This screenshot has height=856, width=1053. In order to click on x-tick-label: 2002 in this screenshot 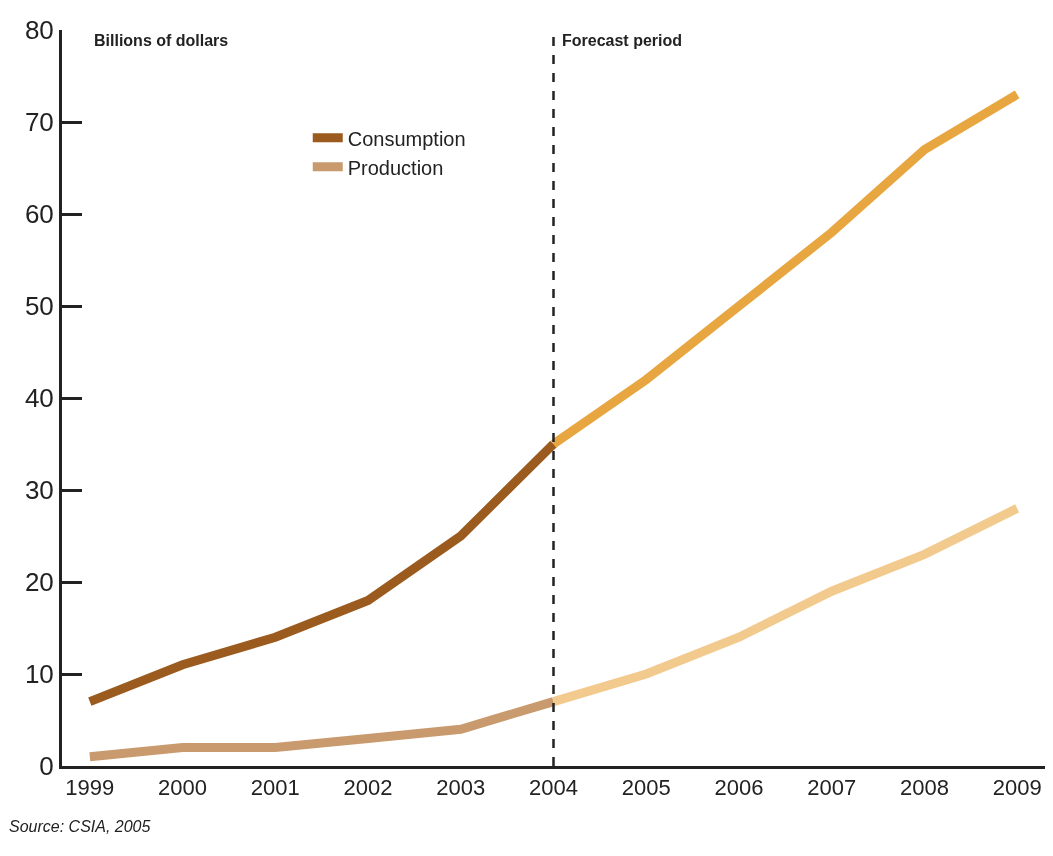, I will do `click(368, 788)`.